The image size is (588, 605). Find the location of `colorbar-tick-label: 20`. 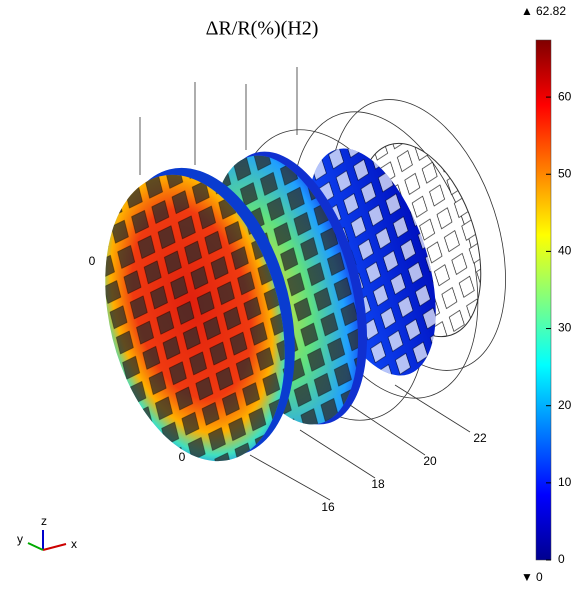

colorbar-tick-label: 20 is located at coordinates (565, 405).